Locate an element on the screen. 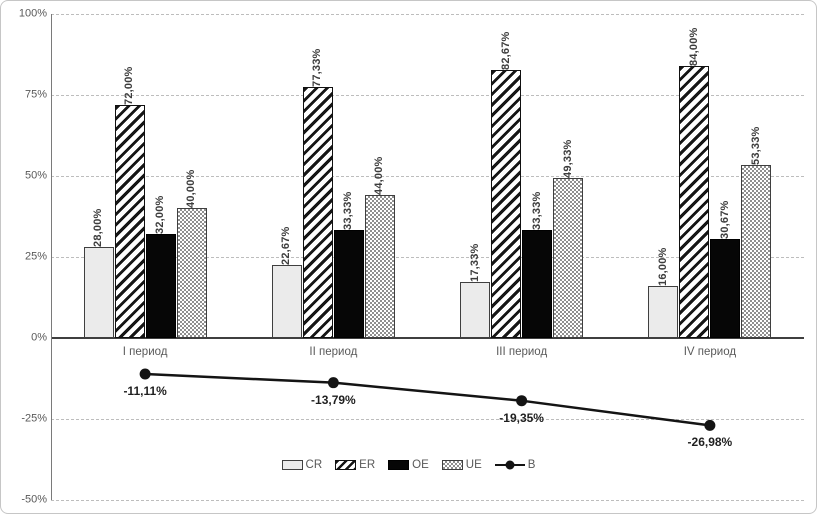 Image resolution: width=817 pixels, height=514 pixels. y-axis-tick-label: 100% is located at coordinates (32, 13).